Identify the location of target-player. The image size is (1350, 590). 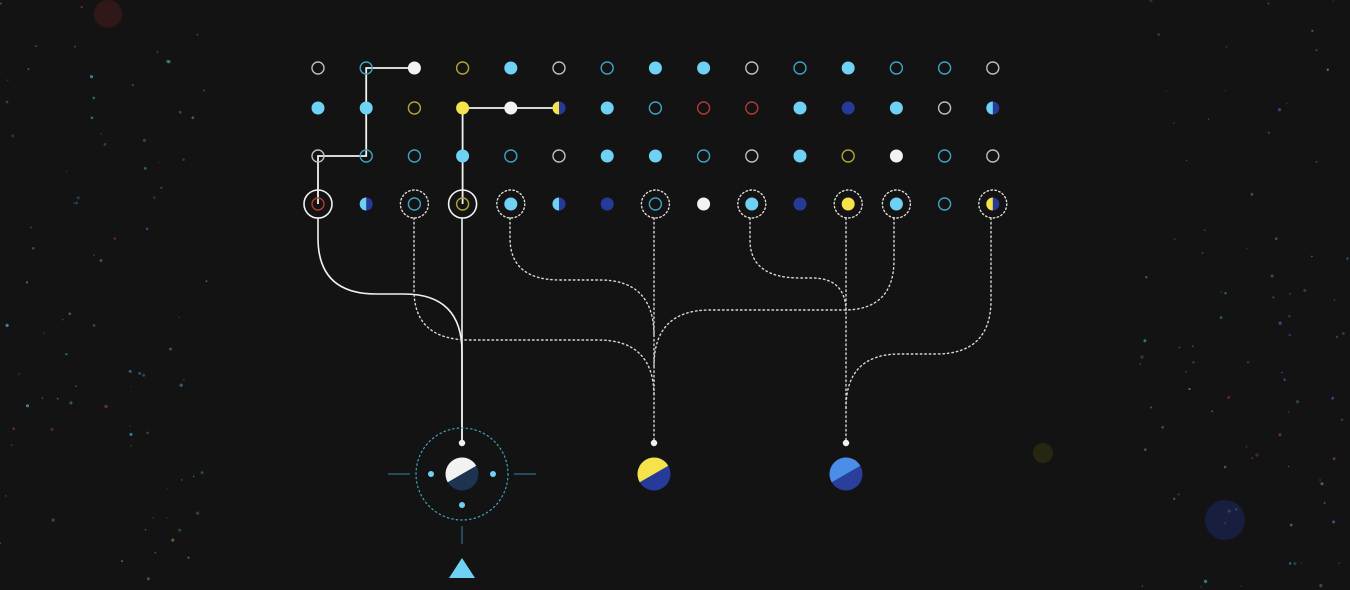
(462, 485).